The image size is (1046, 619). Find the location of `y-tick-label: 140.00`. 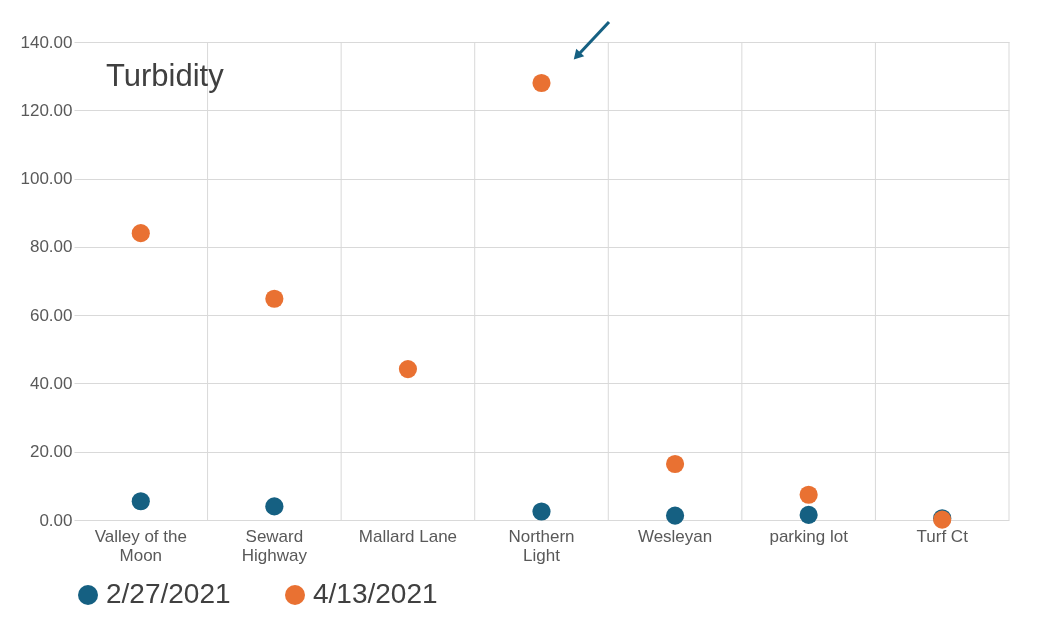

y-tick-label: 140.00 is located at coordinates (46, 42).